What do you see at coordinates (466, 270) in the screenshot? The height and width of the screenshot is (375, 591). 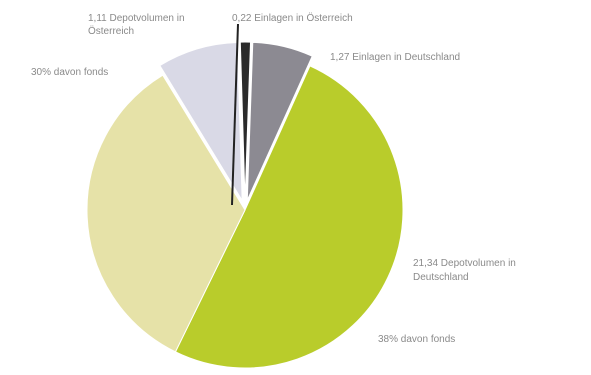 I see `slice-label-depot-de: 21,34 Depotvolumen in Deutschland` at bounding box center [466, 270].